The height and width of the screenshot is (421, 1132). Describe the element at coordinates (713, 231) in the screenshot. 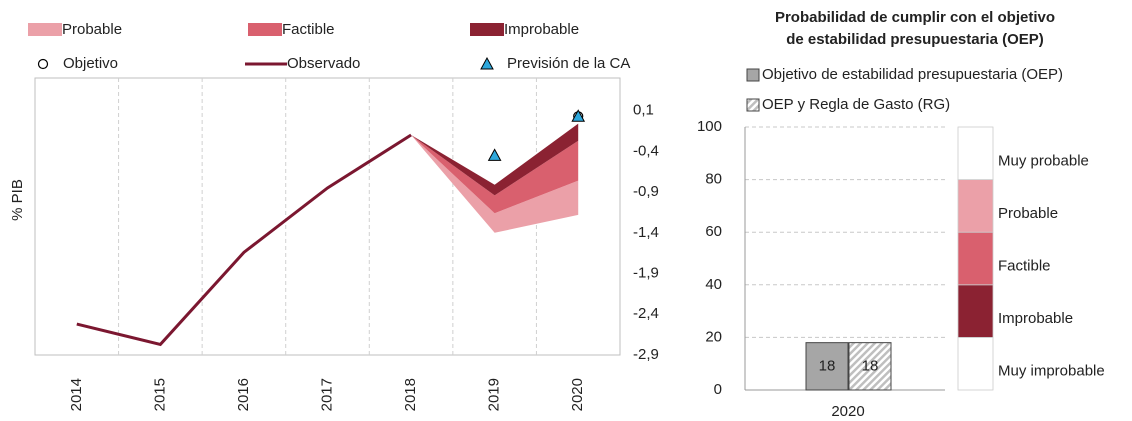

I see `y-tick-label: 60` at that location.